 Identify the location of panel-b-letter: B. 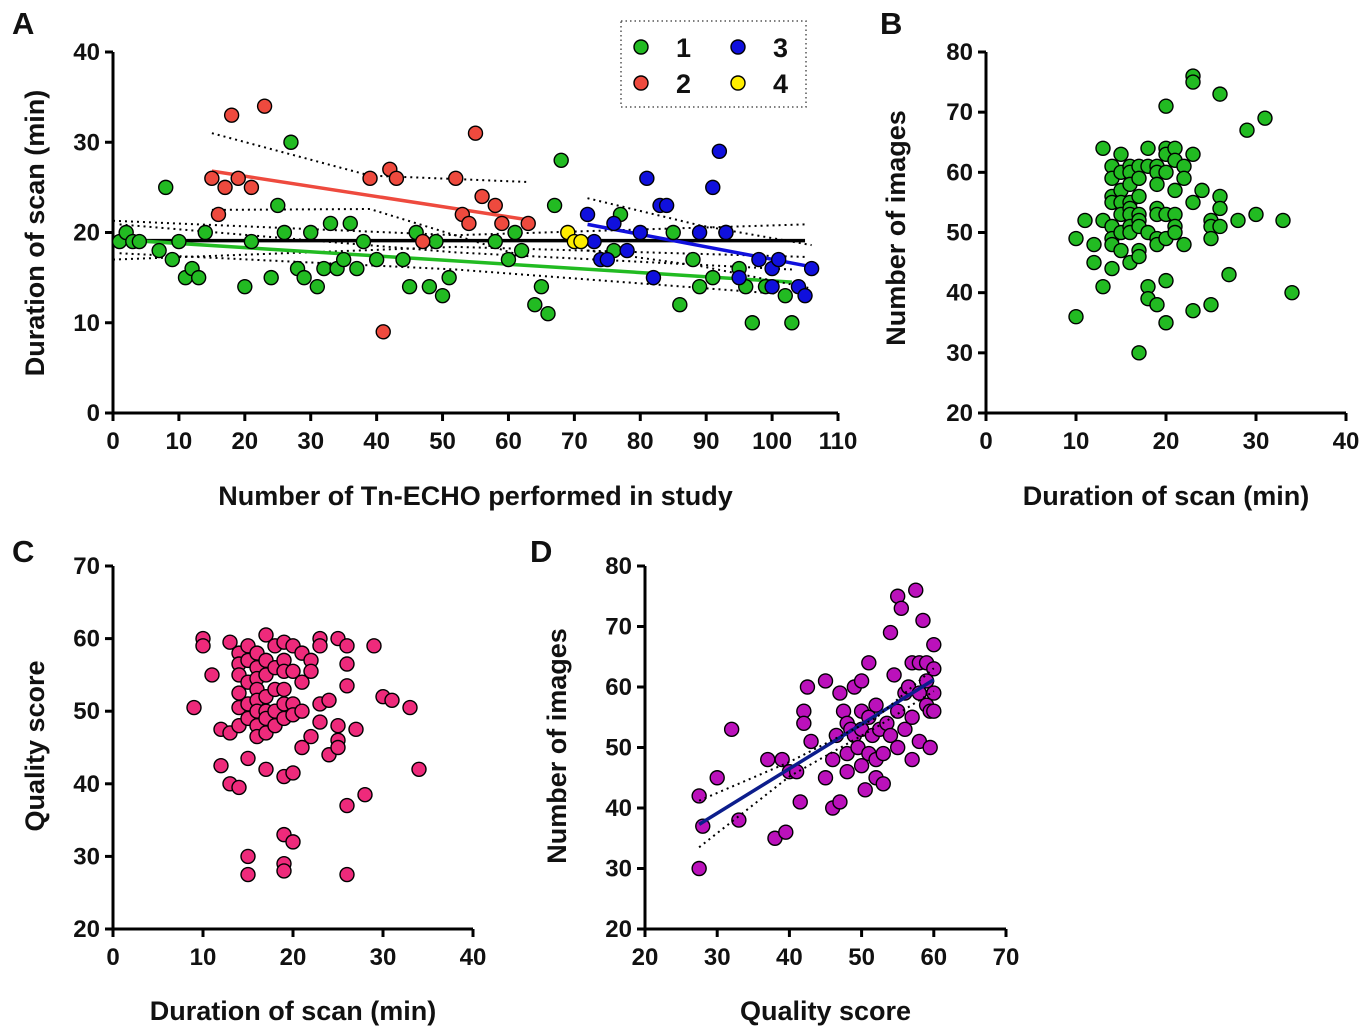
(891, 23).